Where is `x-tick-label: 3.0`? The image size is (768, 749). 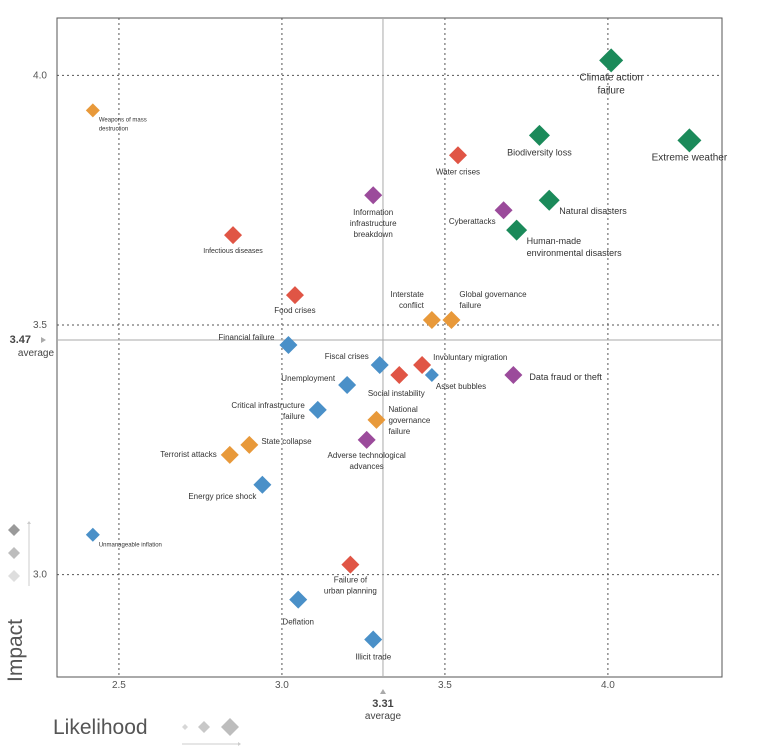
x-tick-label: 3.0 is located at coordinates (282, 685).